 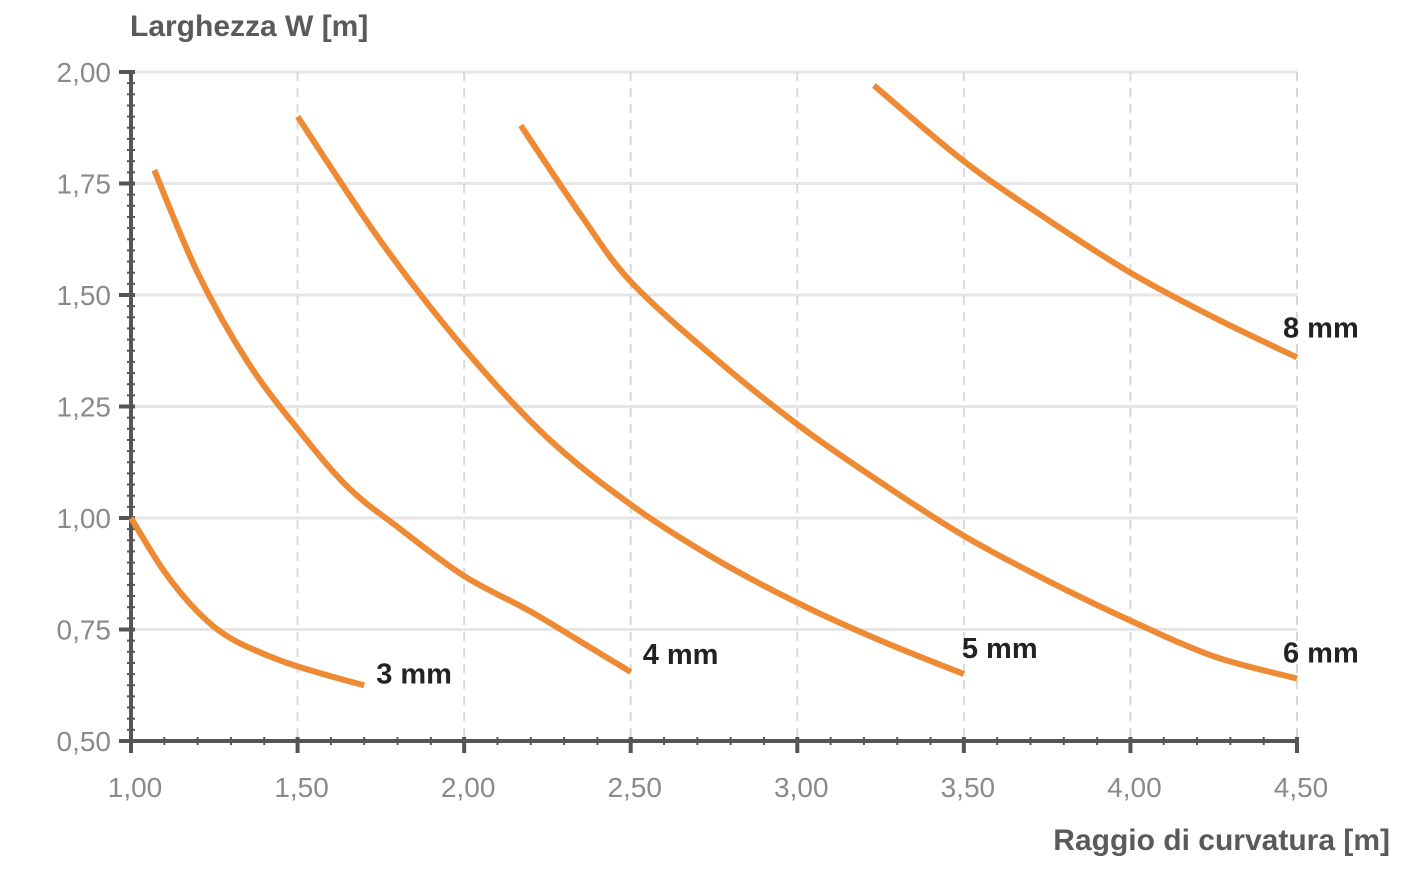 What do you see at coordinates (1301, 787) in the screenshot?
I see `x-tick-label: 4,50` at bounding box center [1301, 787].